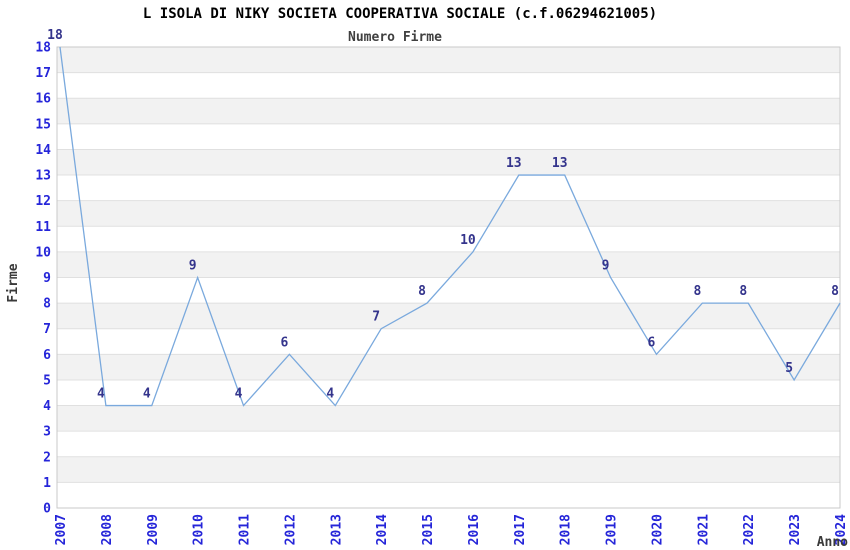 This screenshot has height=550, width=850. Describe the element at coordinates (395, 37) in the screenshot. I see `chart-subtitle: Numero Firme` at that location.